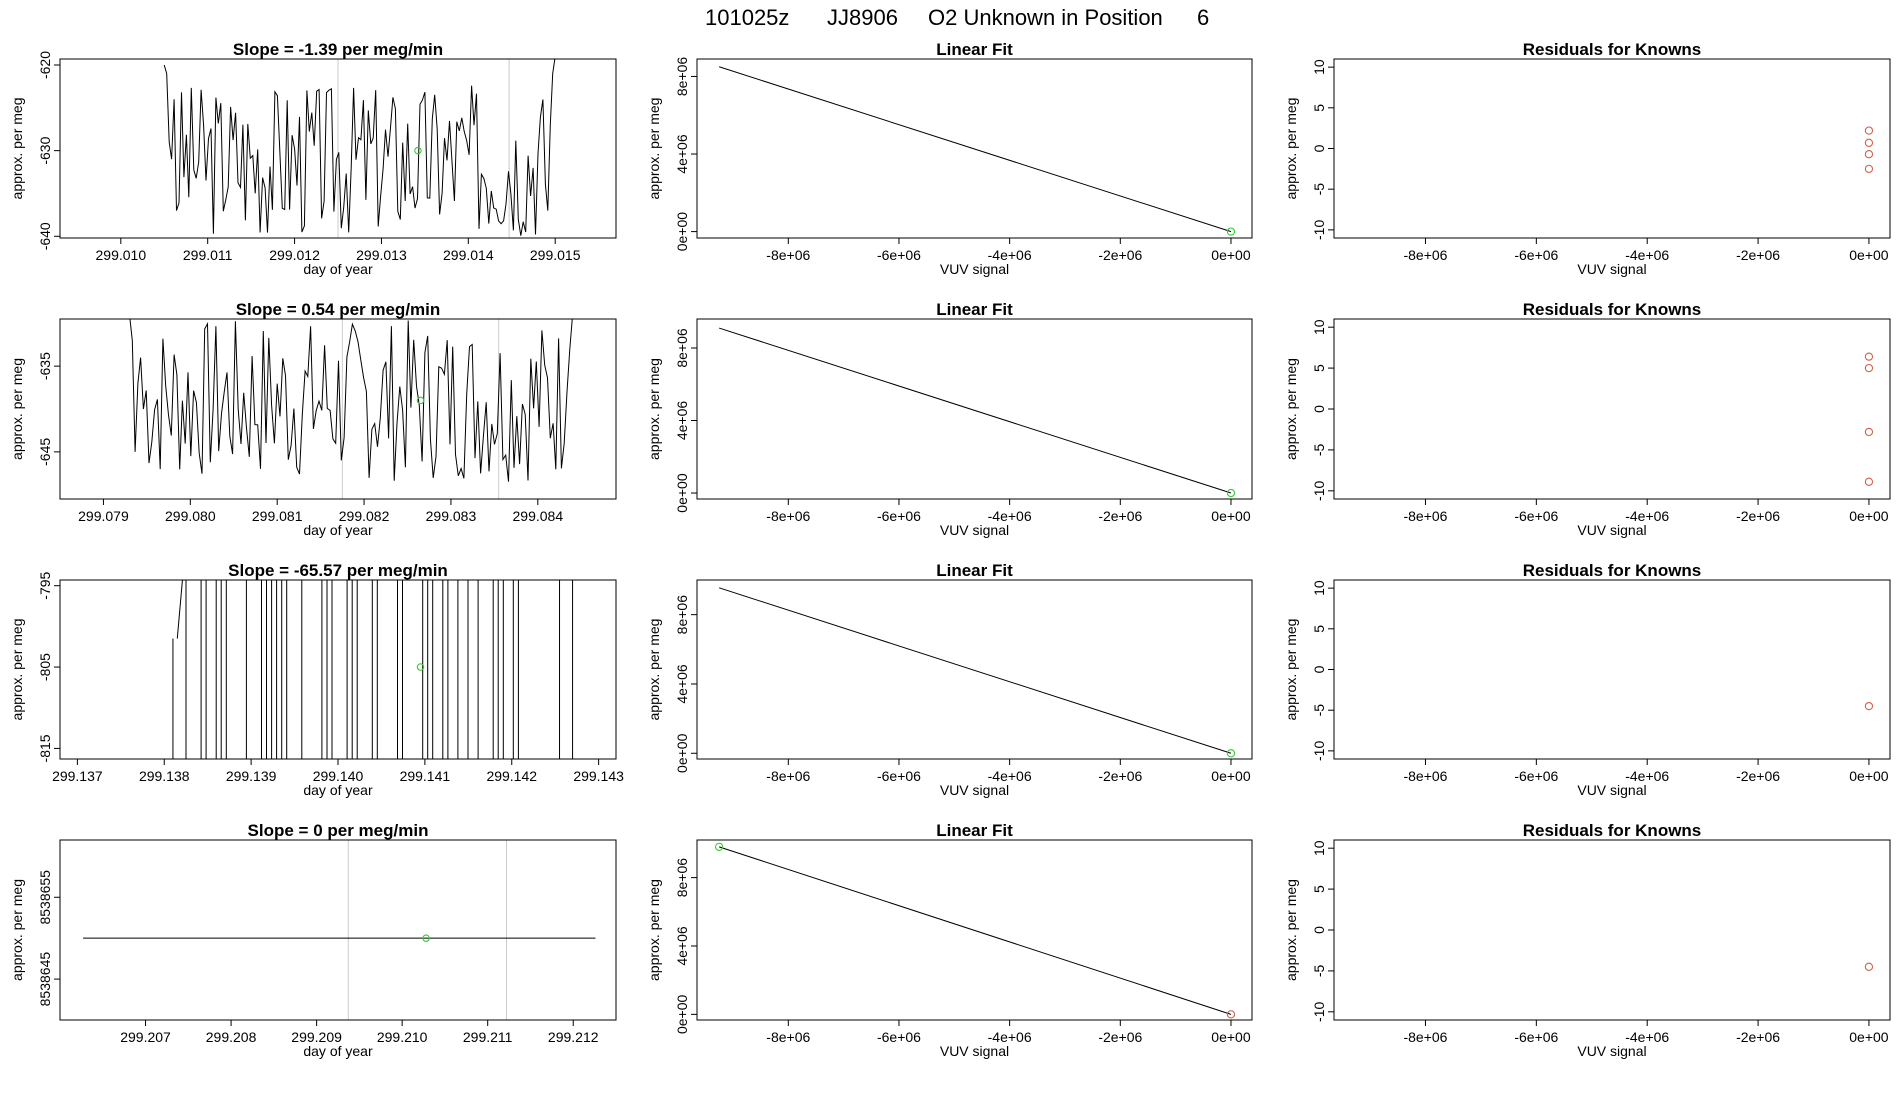  I want to click on x-tick-label: 299.211, so click(488, 1037).